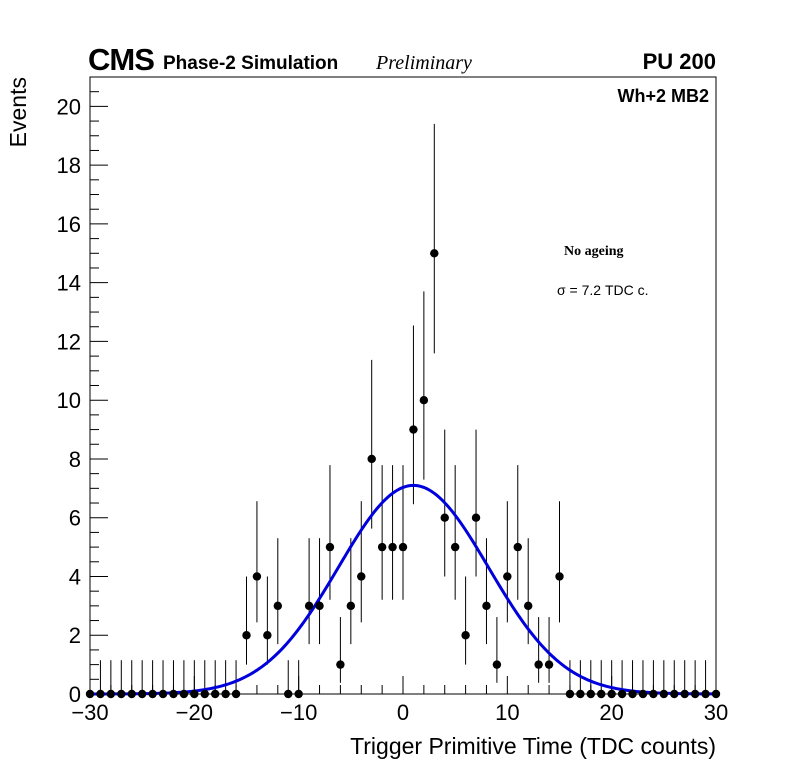 The width and height of the screenshot is (796, 772). Describe the element at coordinates (69, 341) in the screenshot. I see `y-tick-label: 12` at that location.